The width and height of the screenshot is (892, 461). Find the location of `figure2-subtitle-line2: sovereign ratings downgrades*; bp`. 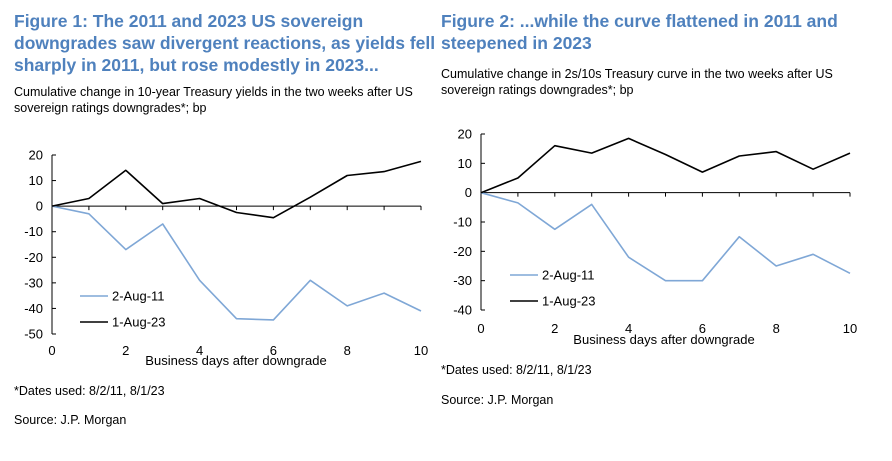

figure2-subtitle-line2: sovereign ratings downgrades*; bp is located at coordinates (537, 90).